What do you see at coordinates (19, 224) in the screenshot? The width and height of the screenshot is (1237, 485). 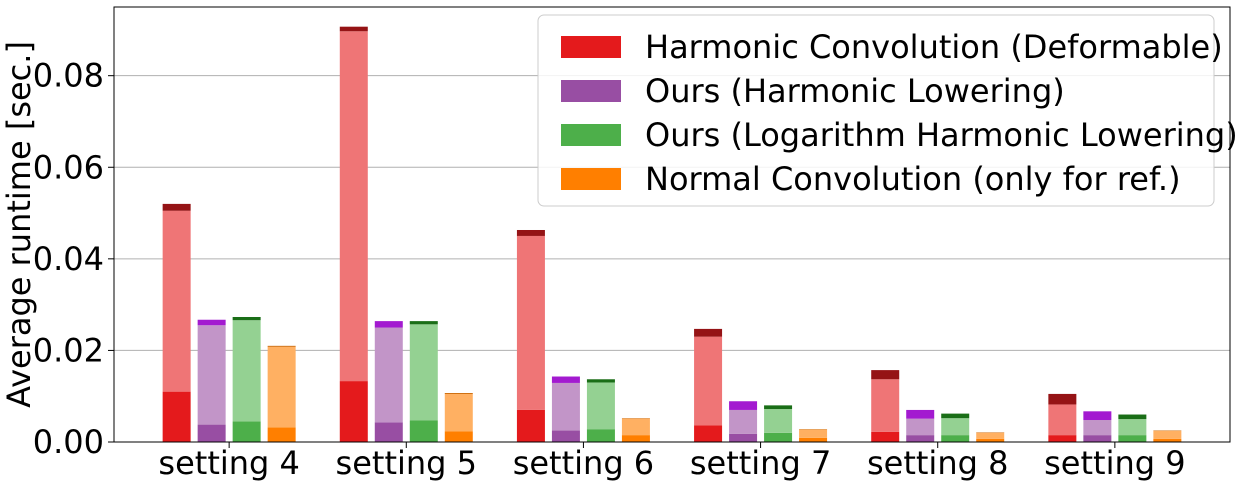 I see `y-axis-label: Average runtime [sec.]` at bounding box center [19, 224].